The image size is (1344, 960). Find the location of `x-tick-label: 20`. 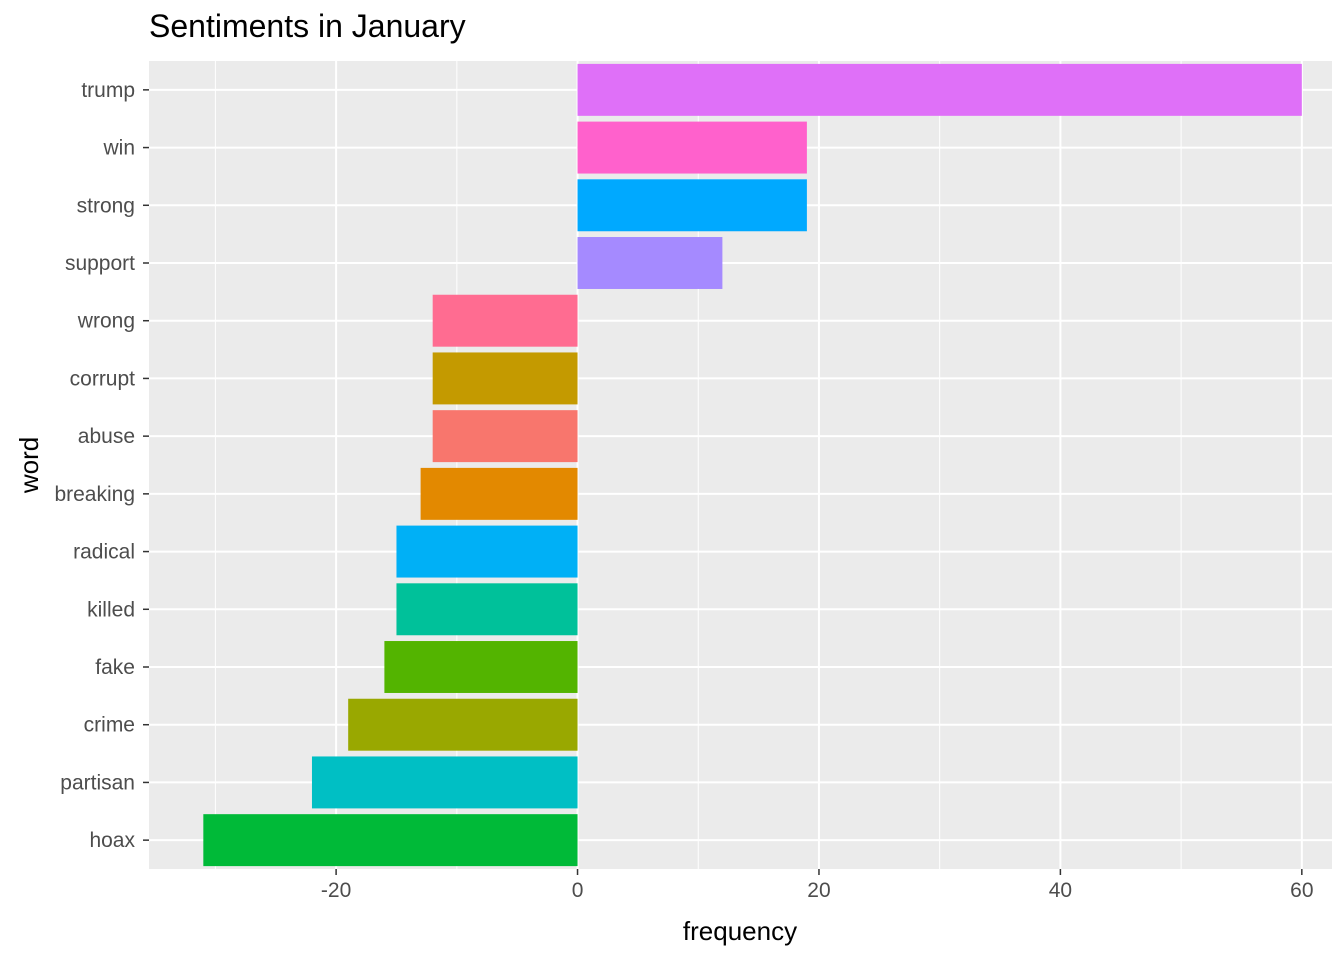

x-tick-label: 20 is located at coordinates (818, 890).